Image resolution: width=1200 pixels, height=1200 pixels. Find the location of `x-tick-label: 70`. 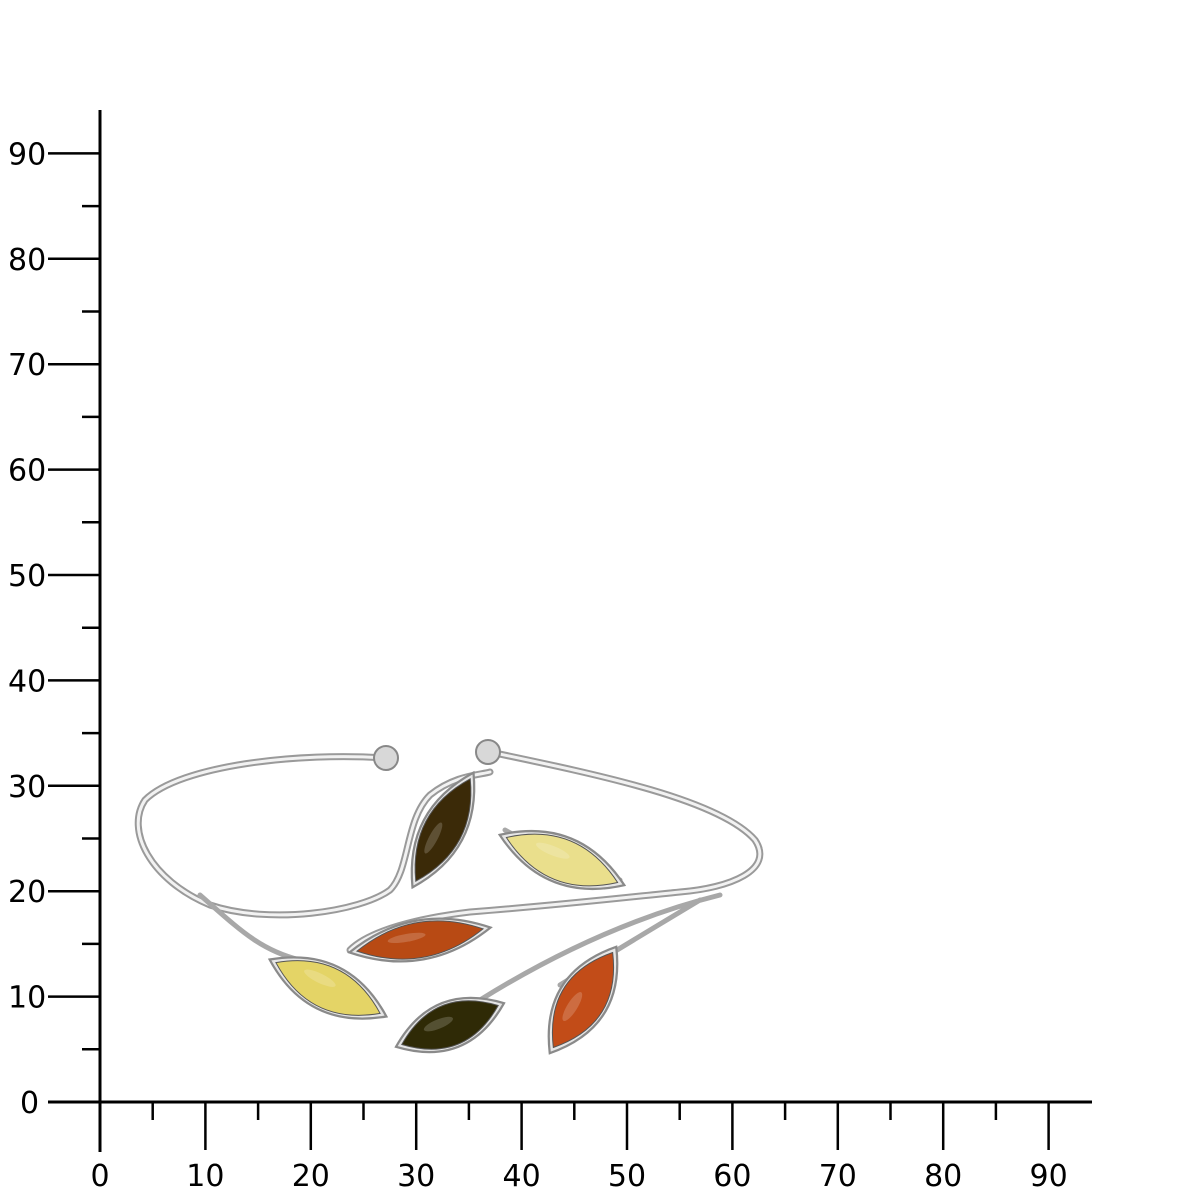

x-tick-label: 70 is located at coordinates (838, 1176).